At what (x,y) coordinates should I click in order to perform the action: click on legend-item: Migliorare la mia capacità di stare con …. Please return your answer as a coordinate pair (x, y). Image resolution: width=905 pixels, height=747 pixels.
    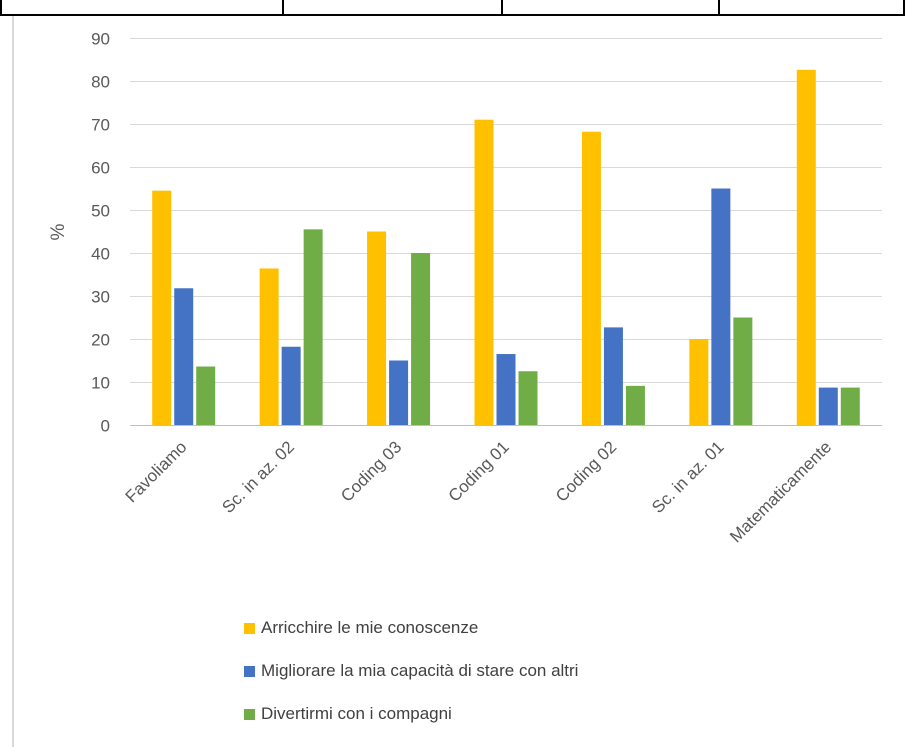
    Looking at the image, I should click on (411, 671).